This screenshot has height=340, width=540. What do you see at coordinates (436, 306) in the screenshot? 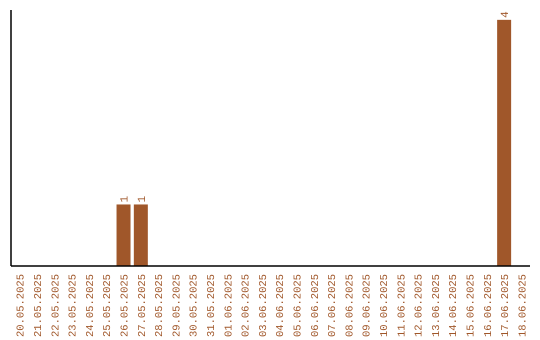
I see `x-tick-label: 13.06.2025` at bounding box center [436, 306].